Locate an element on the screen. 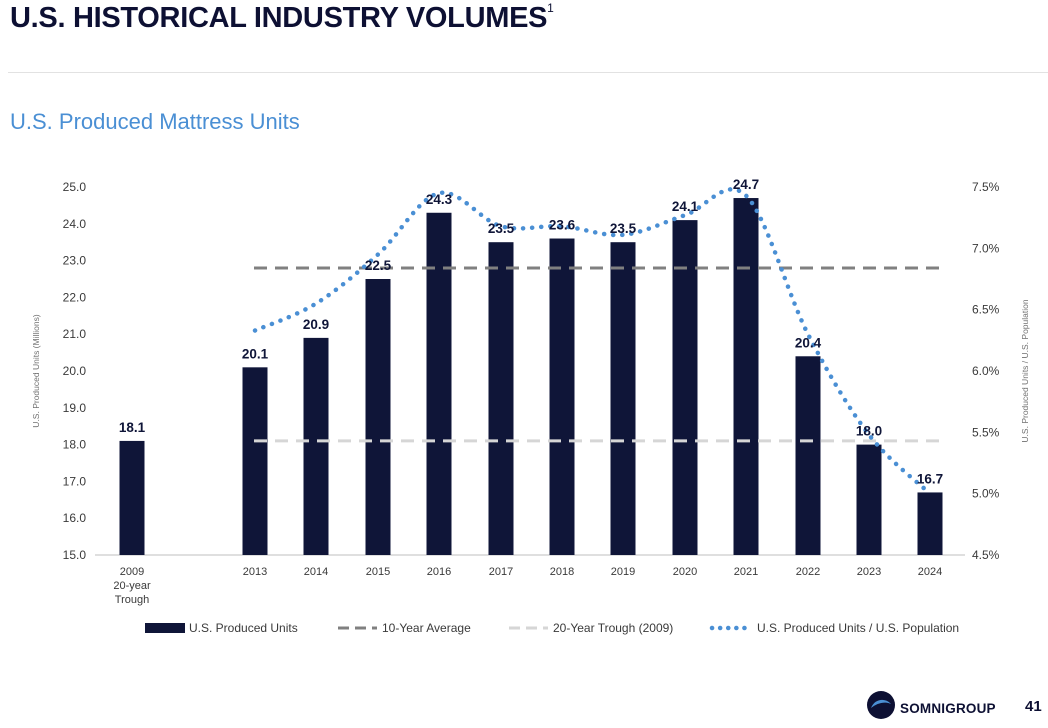 The height and width of the screenshot is (728, 1048). x-tick-label: 2018 is located at coordinates (562, 572).